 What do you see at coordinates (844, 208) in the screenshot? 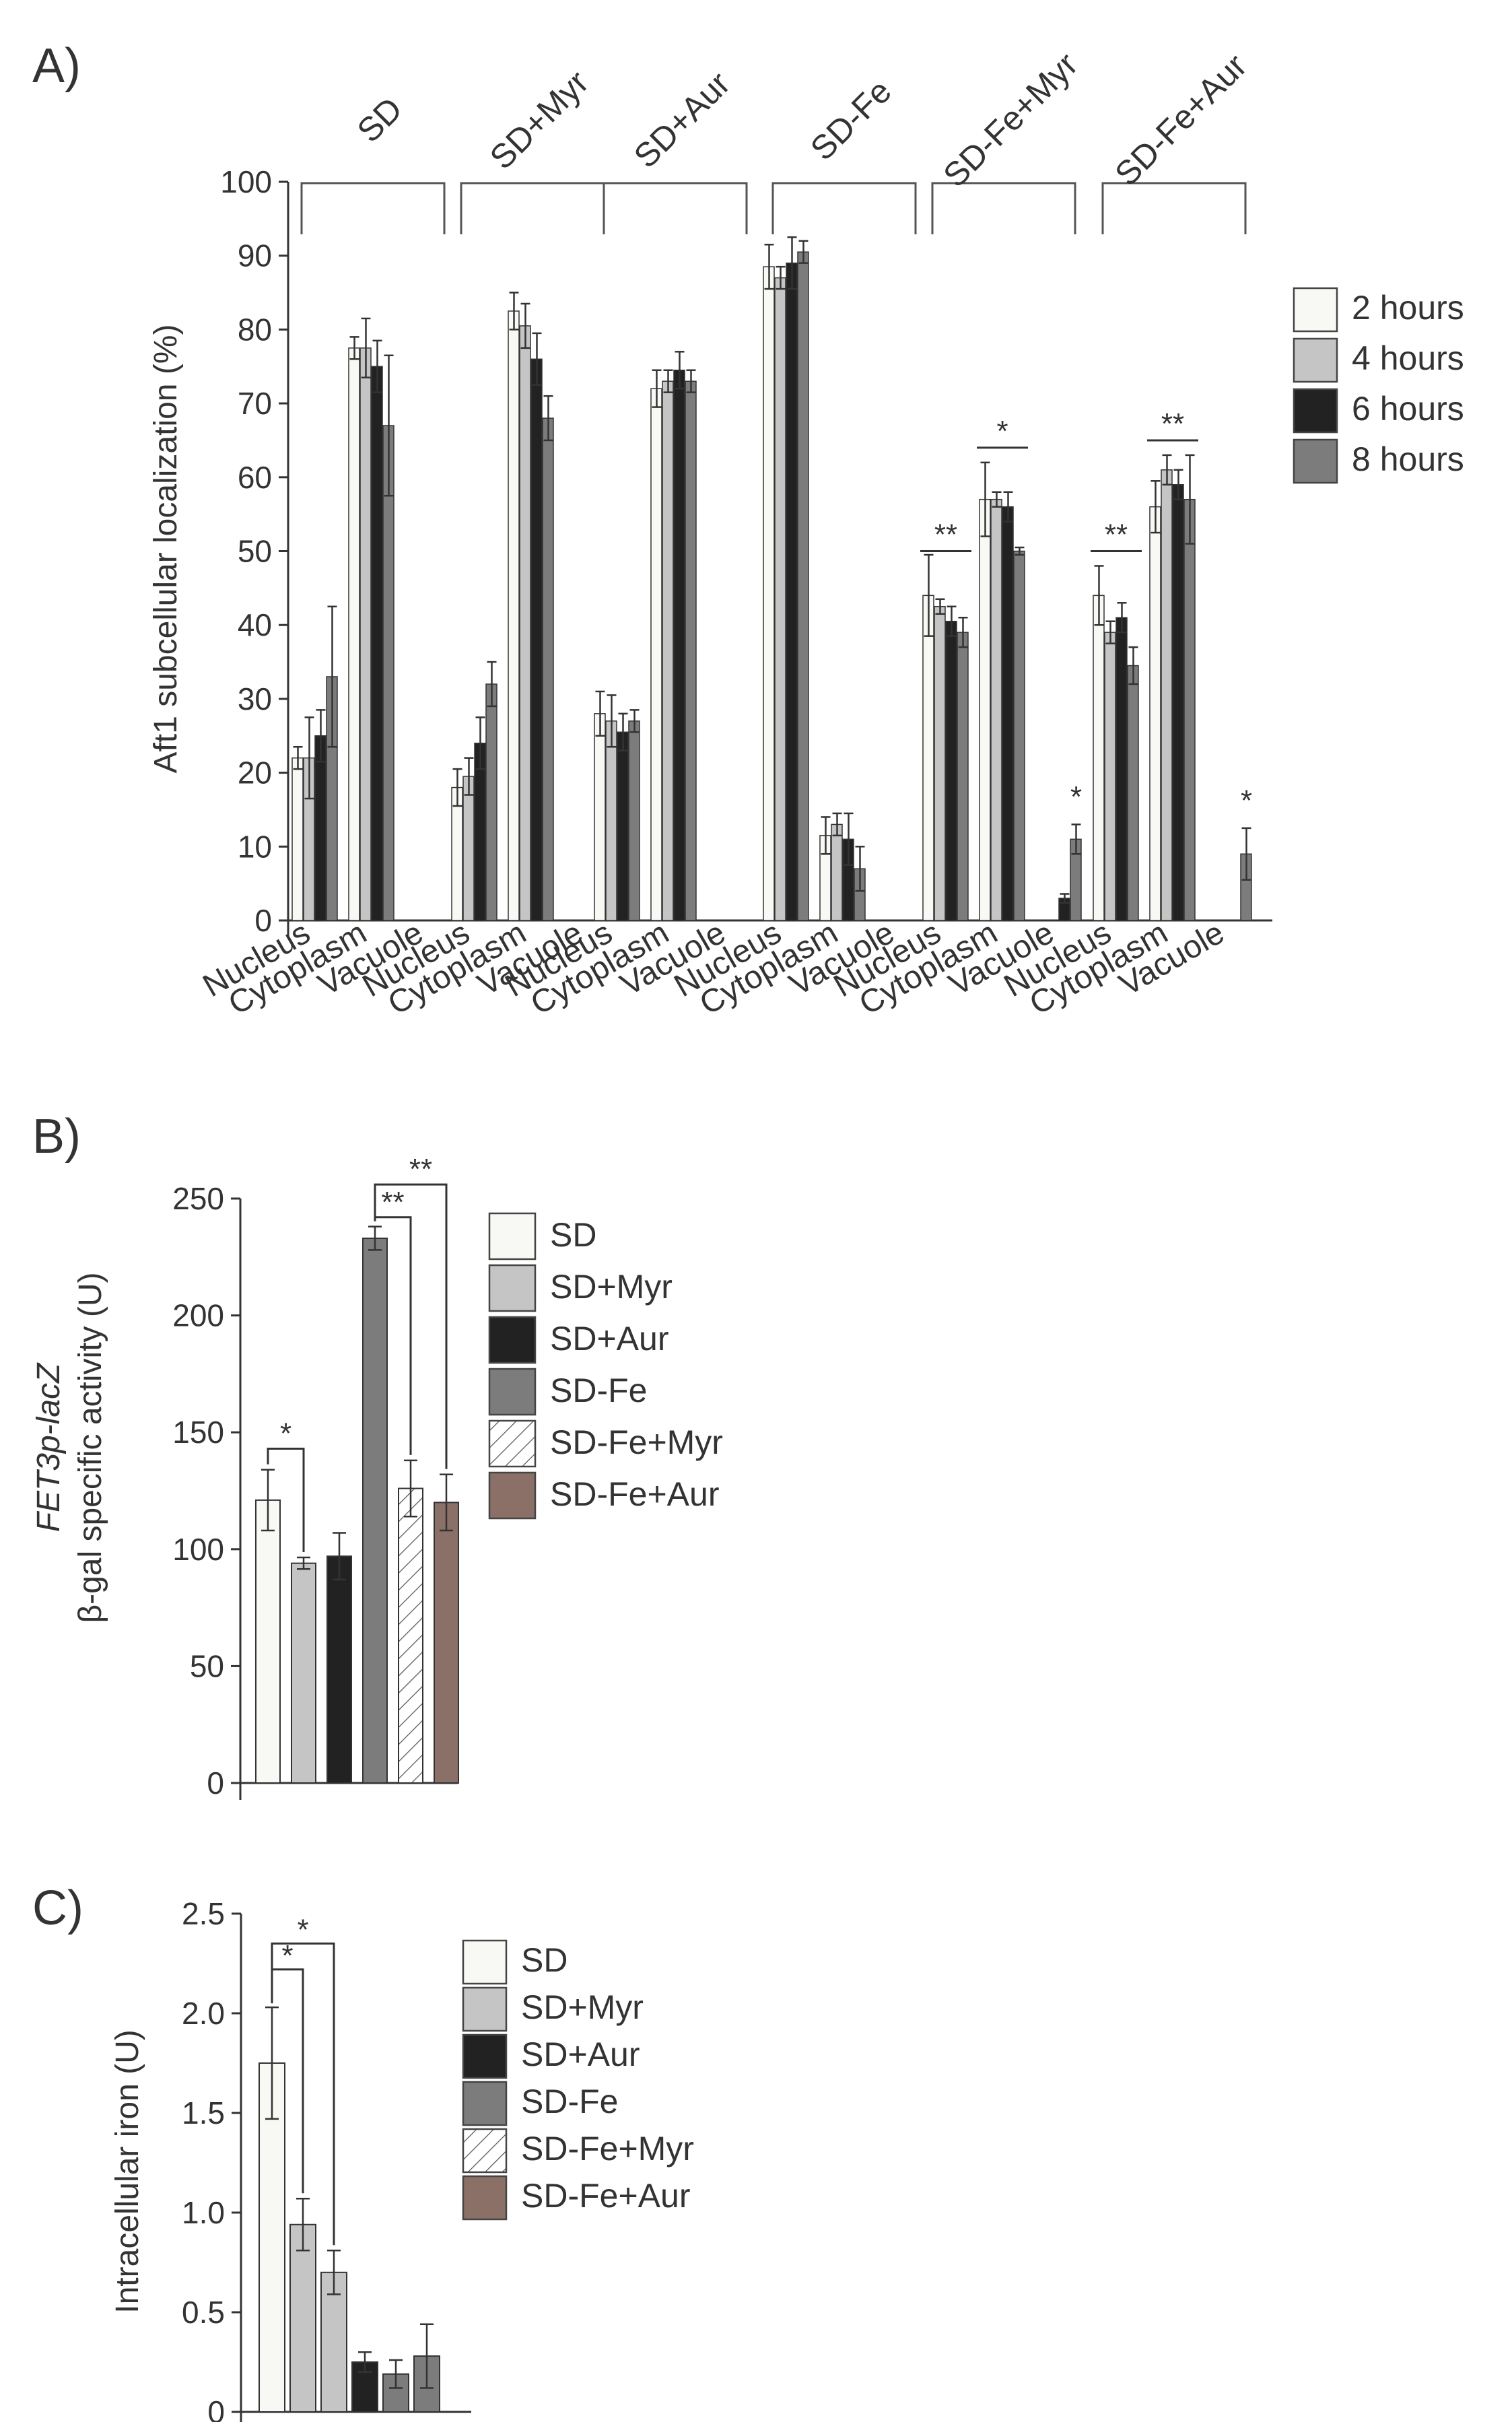
I see `chart-a-group-bracket-sd-fe` at bounding box center [844, 208].